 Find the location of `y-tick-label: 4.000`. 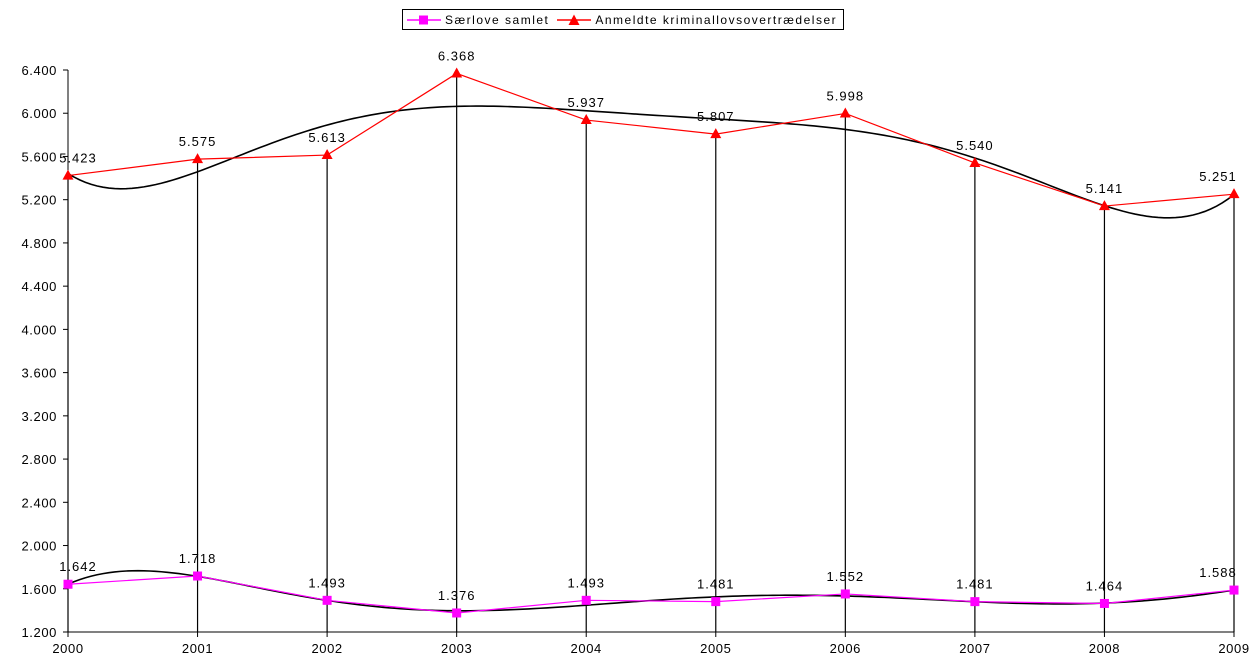

y-tick-label: 4.000 is located at coordinates (39, 329).